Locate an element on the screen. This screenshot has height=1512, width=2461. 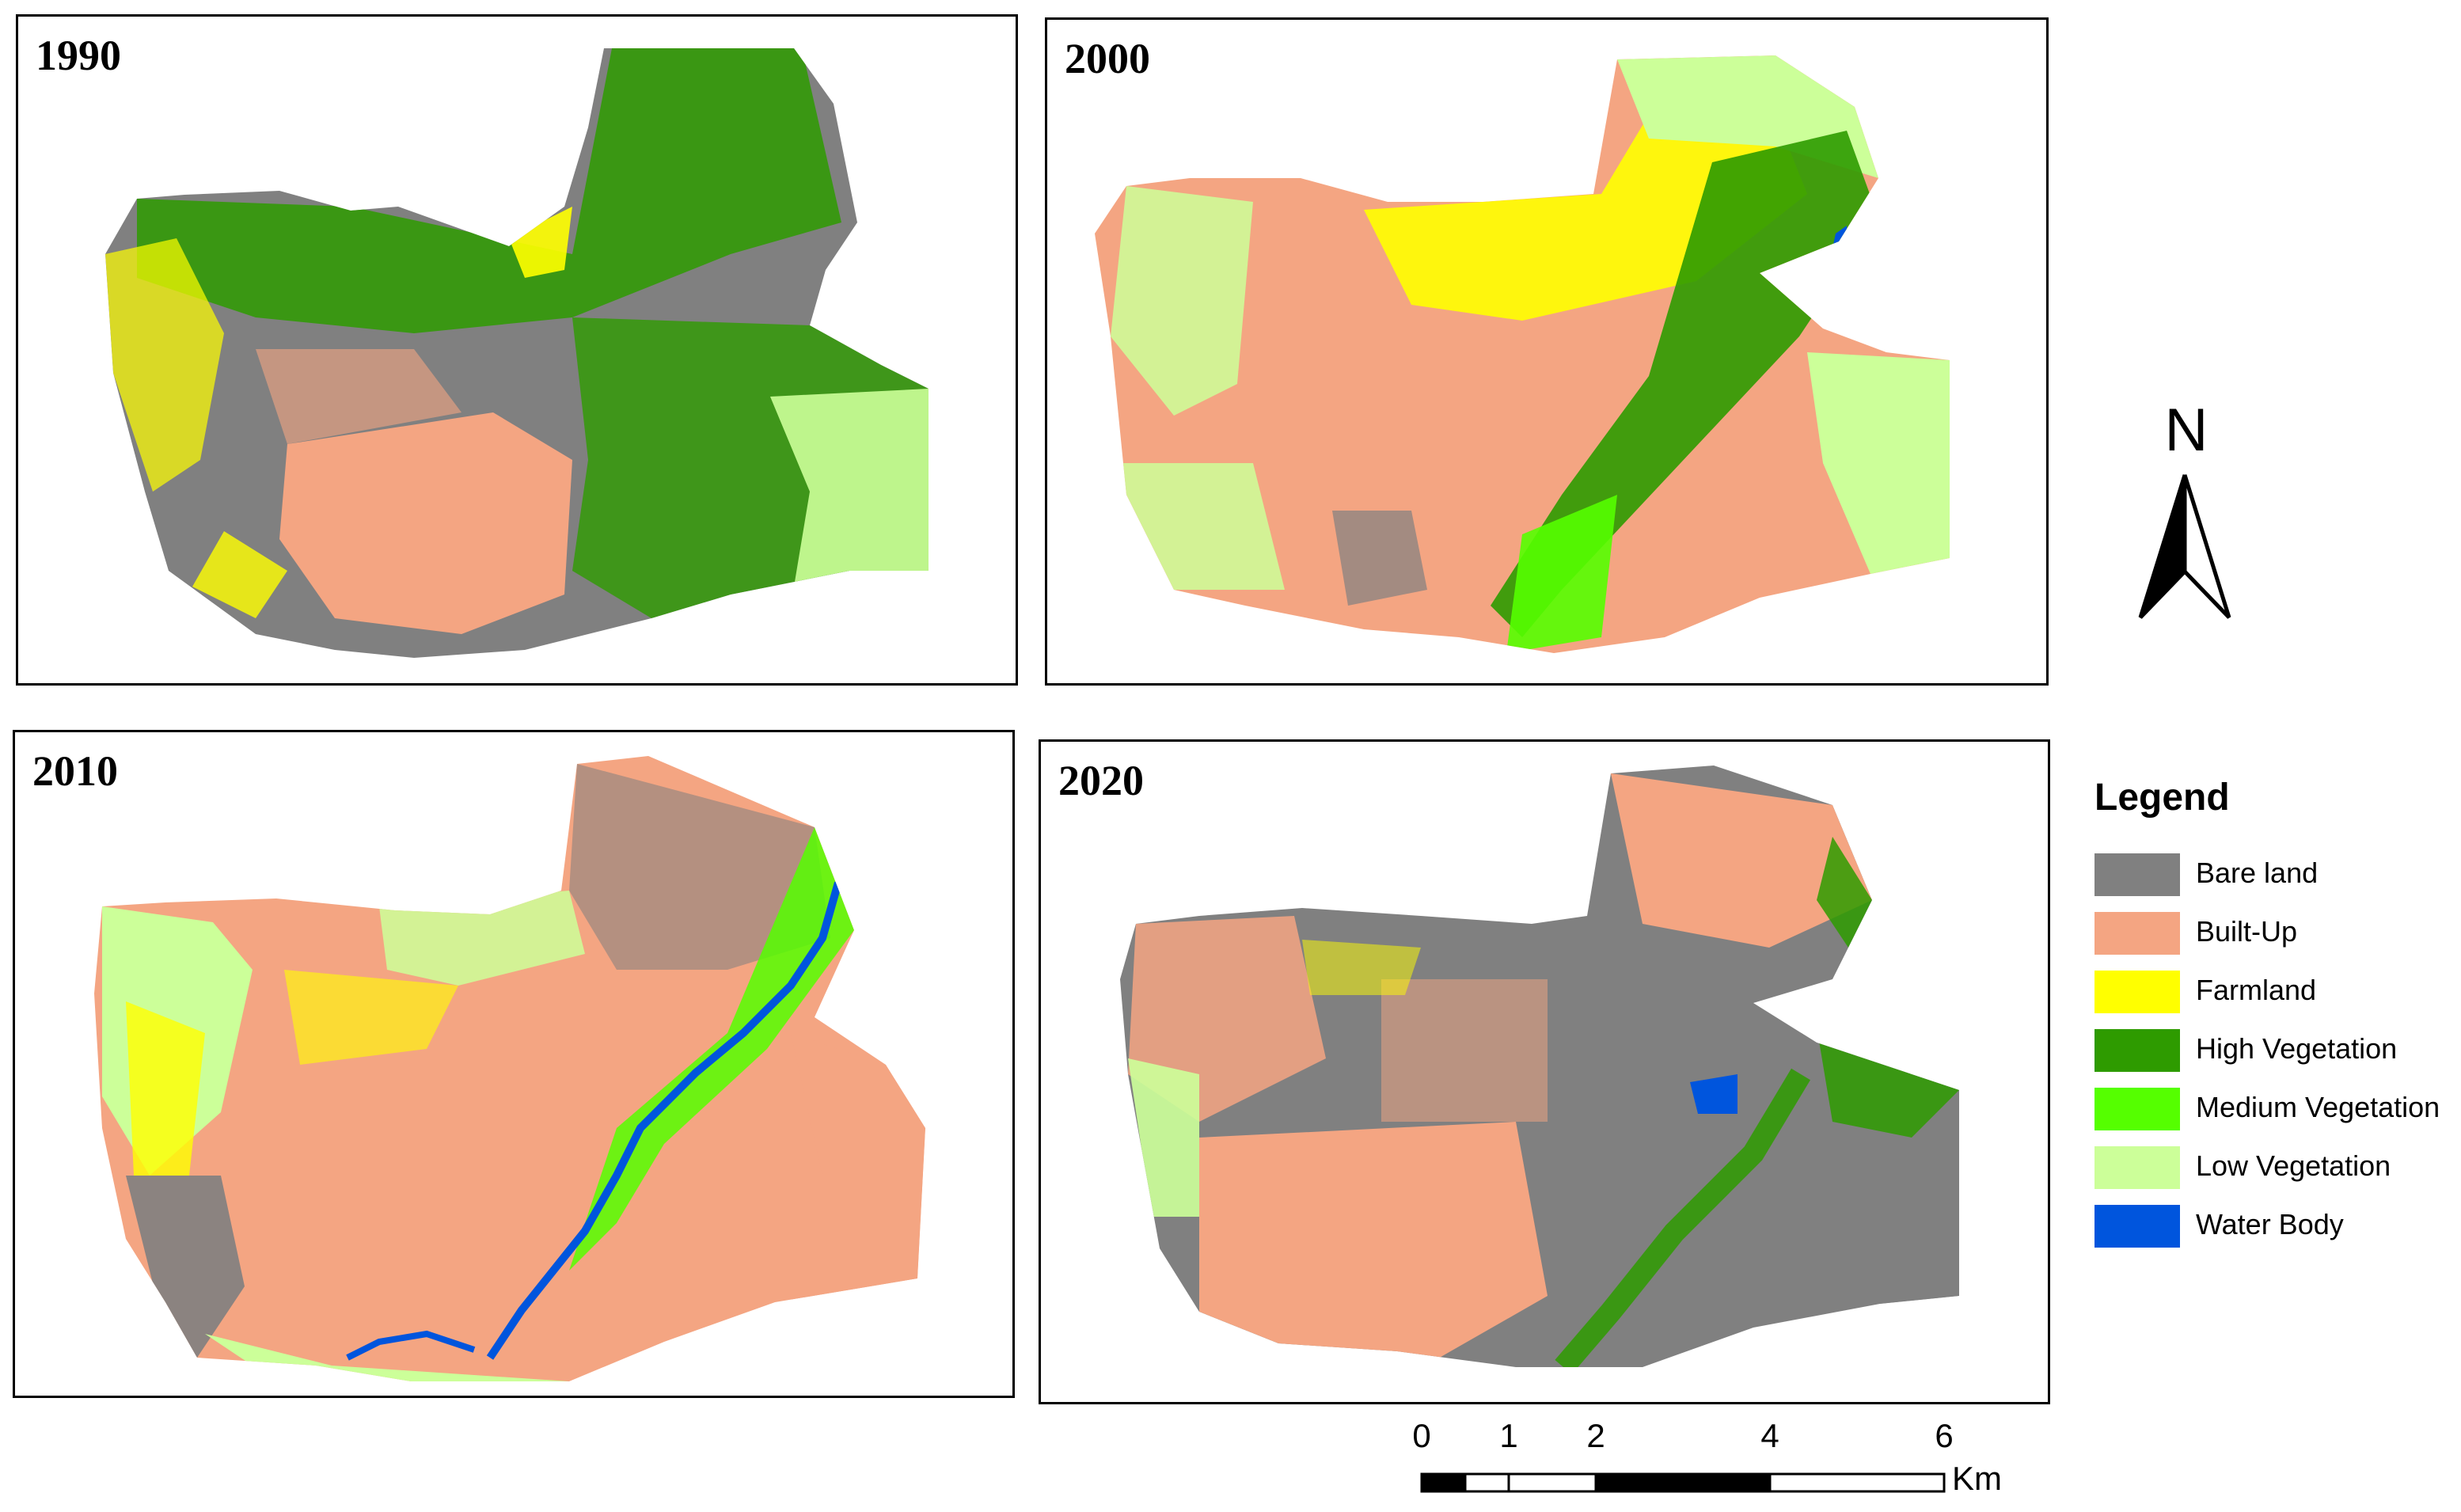
legend-title: Legend is located at coordinates (2162, 798).